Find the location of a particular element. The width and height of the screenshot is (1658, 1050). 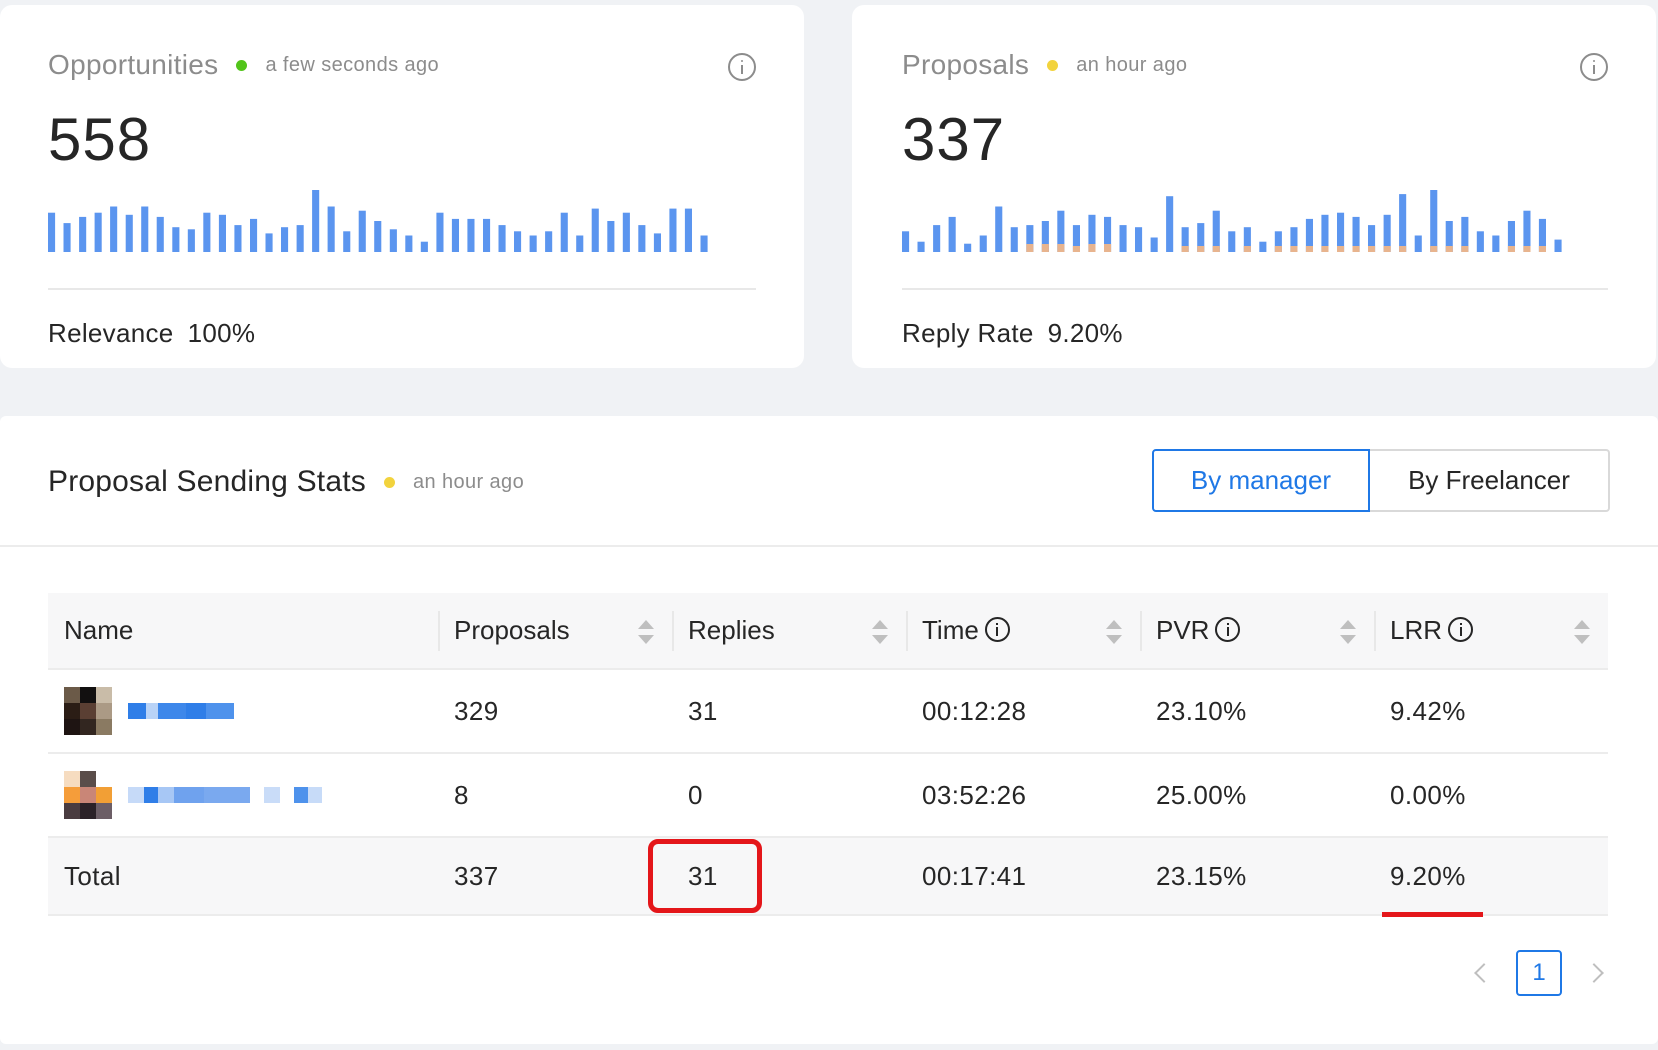

column-proposals-label: Proposals is located at coordinates (512, 630).